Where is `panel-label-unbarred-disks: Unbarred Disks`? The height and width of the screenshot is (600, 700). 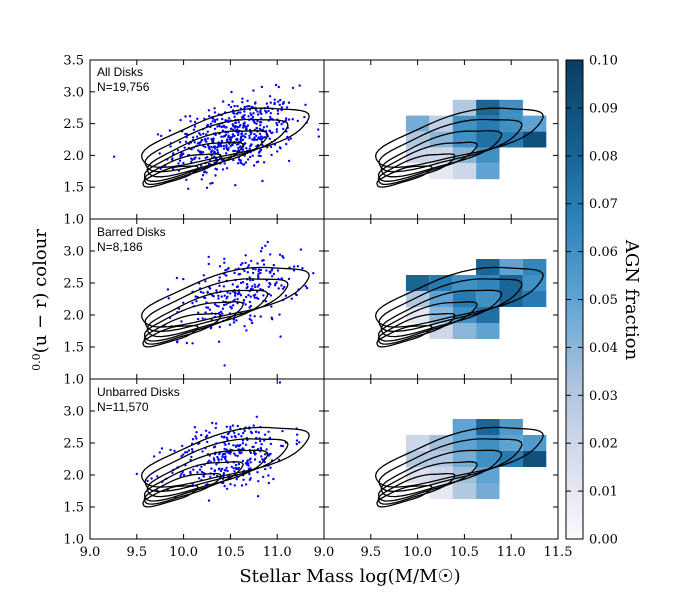 panel-label-unbarred-disks: Unbarred Disks is located at coordinates (138, 392).